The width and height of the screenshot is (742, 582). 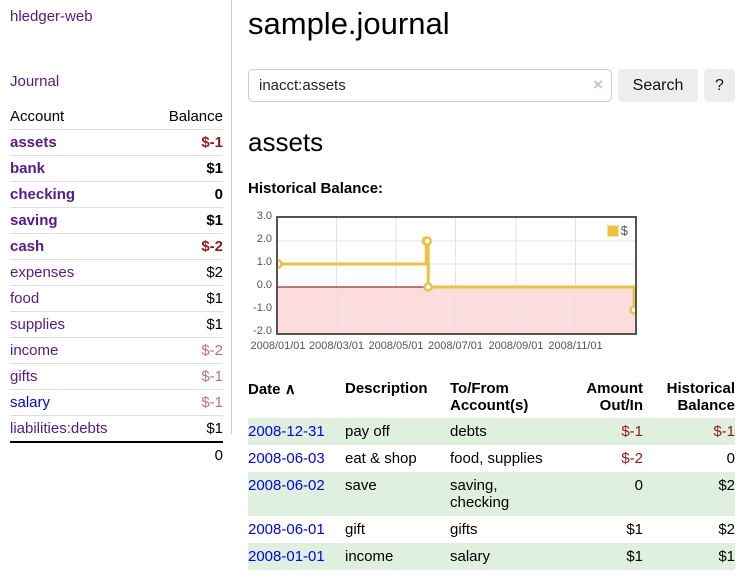 I want to click on search-form: × Search ?, so click(x=491, y=85).